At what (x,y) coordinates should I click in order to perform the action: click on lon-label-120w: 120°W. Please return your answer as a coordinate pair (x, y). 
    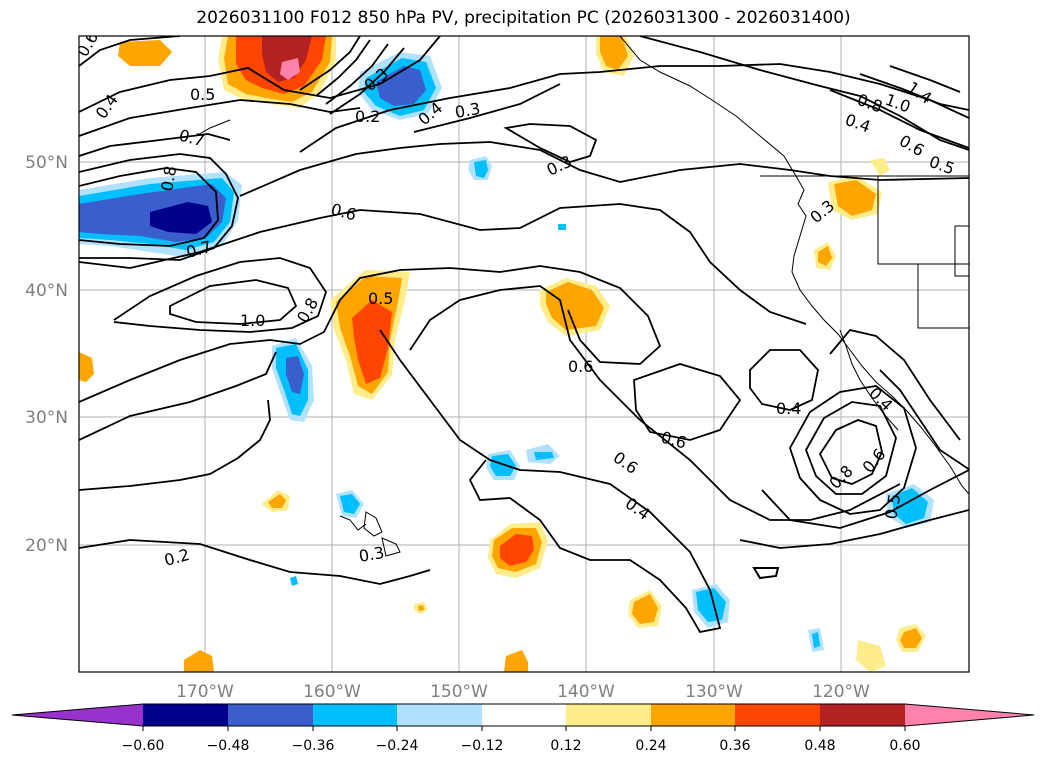
    Looking at the image, I should click on (841, 692).